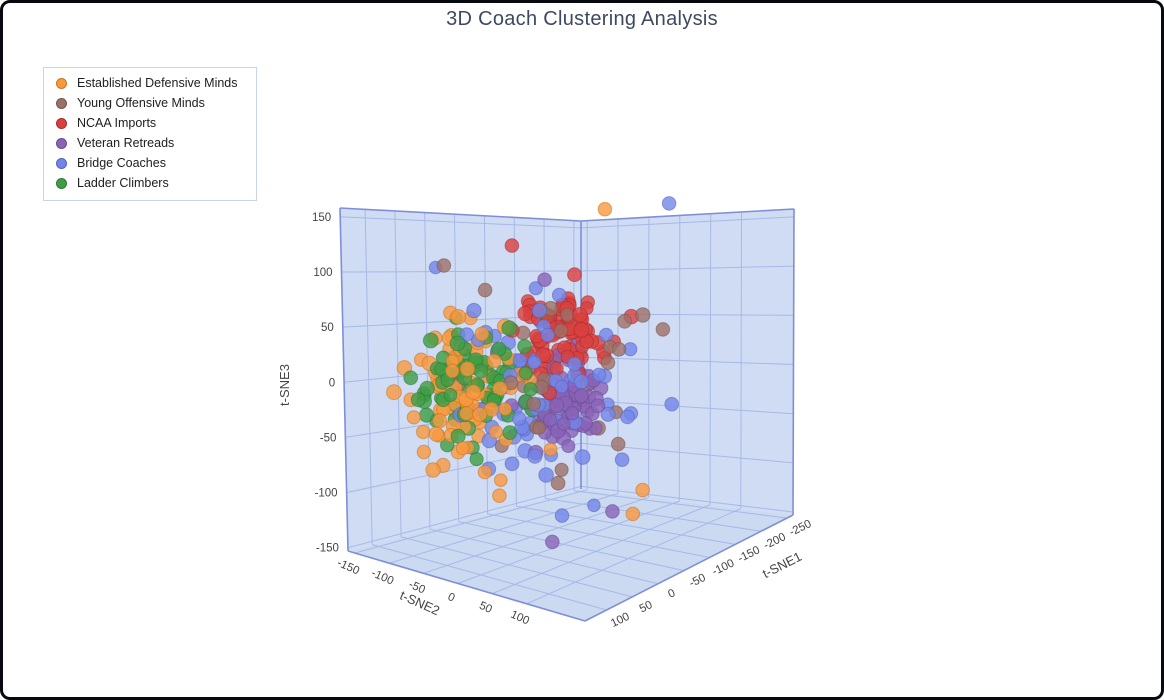 Image resolution: width=1164 pixels, height=700 pixels. I want to click on legend-item-0: Established Defensive Minds, so click(147, 83).